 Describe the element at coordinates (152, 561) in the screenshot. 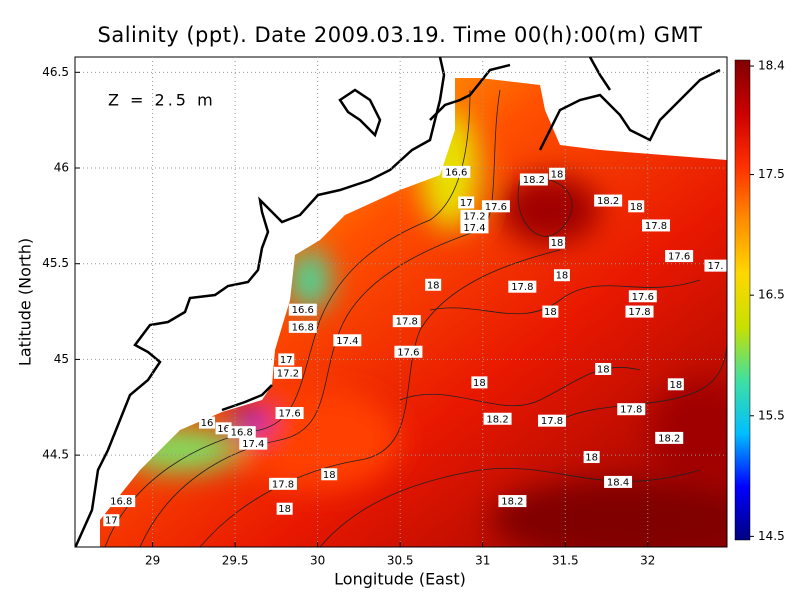

I see `x-tick-label: 29` at that location.